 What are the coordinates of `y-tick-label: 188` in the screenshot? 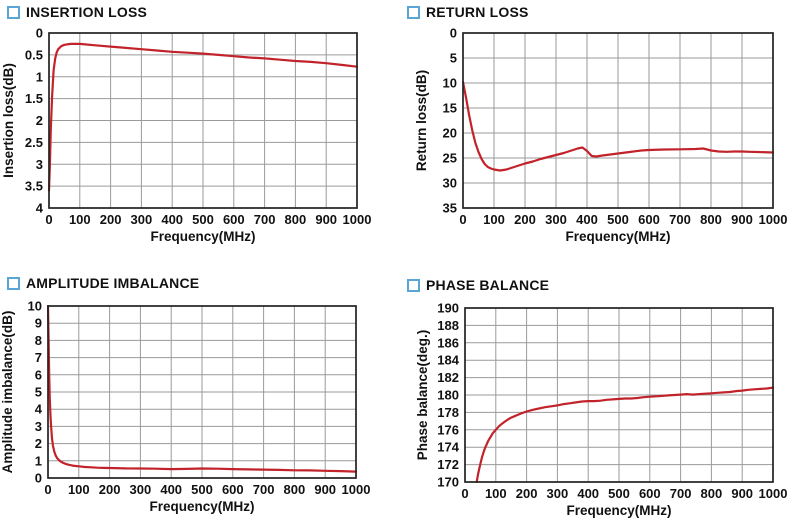 It's located at (448, 325).